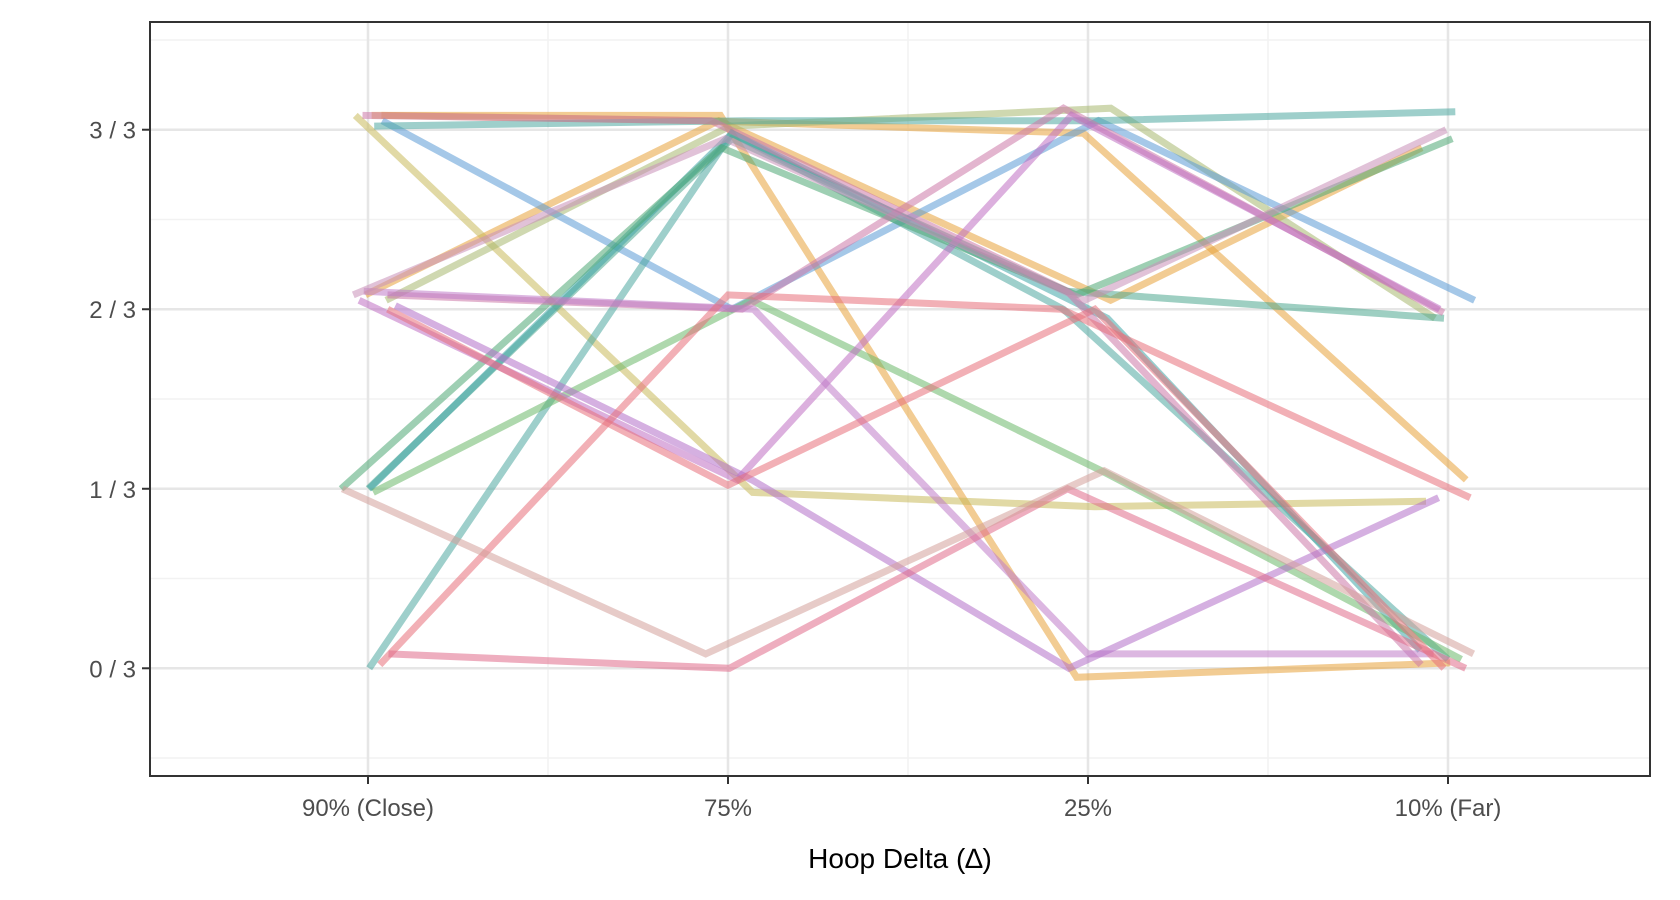  I want to click on x-axis: 90% (Close) 75% 25% 10% (Far), so click(901, 799).